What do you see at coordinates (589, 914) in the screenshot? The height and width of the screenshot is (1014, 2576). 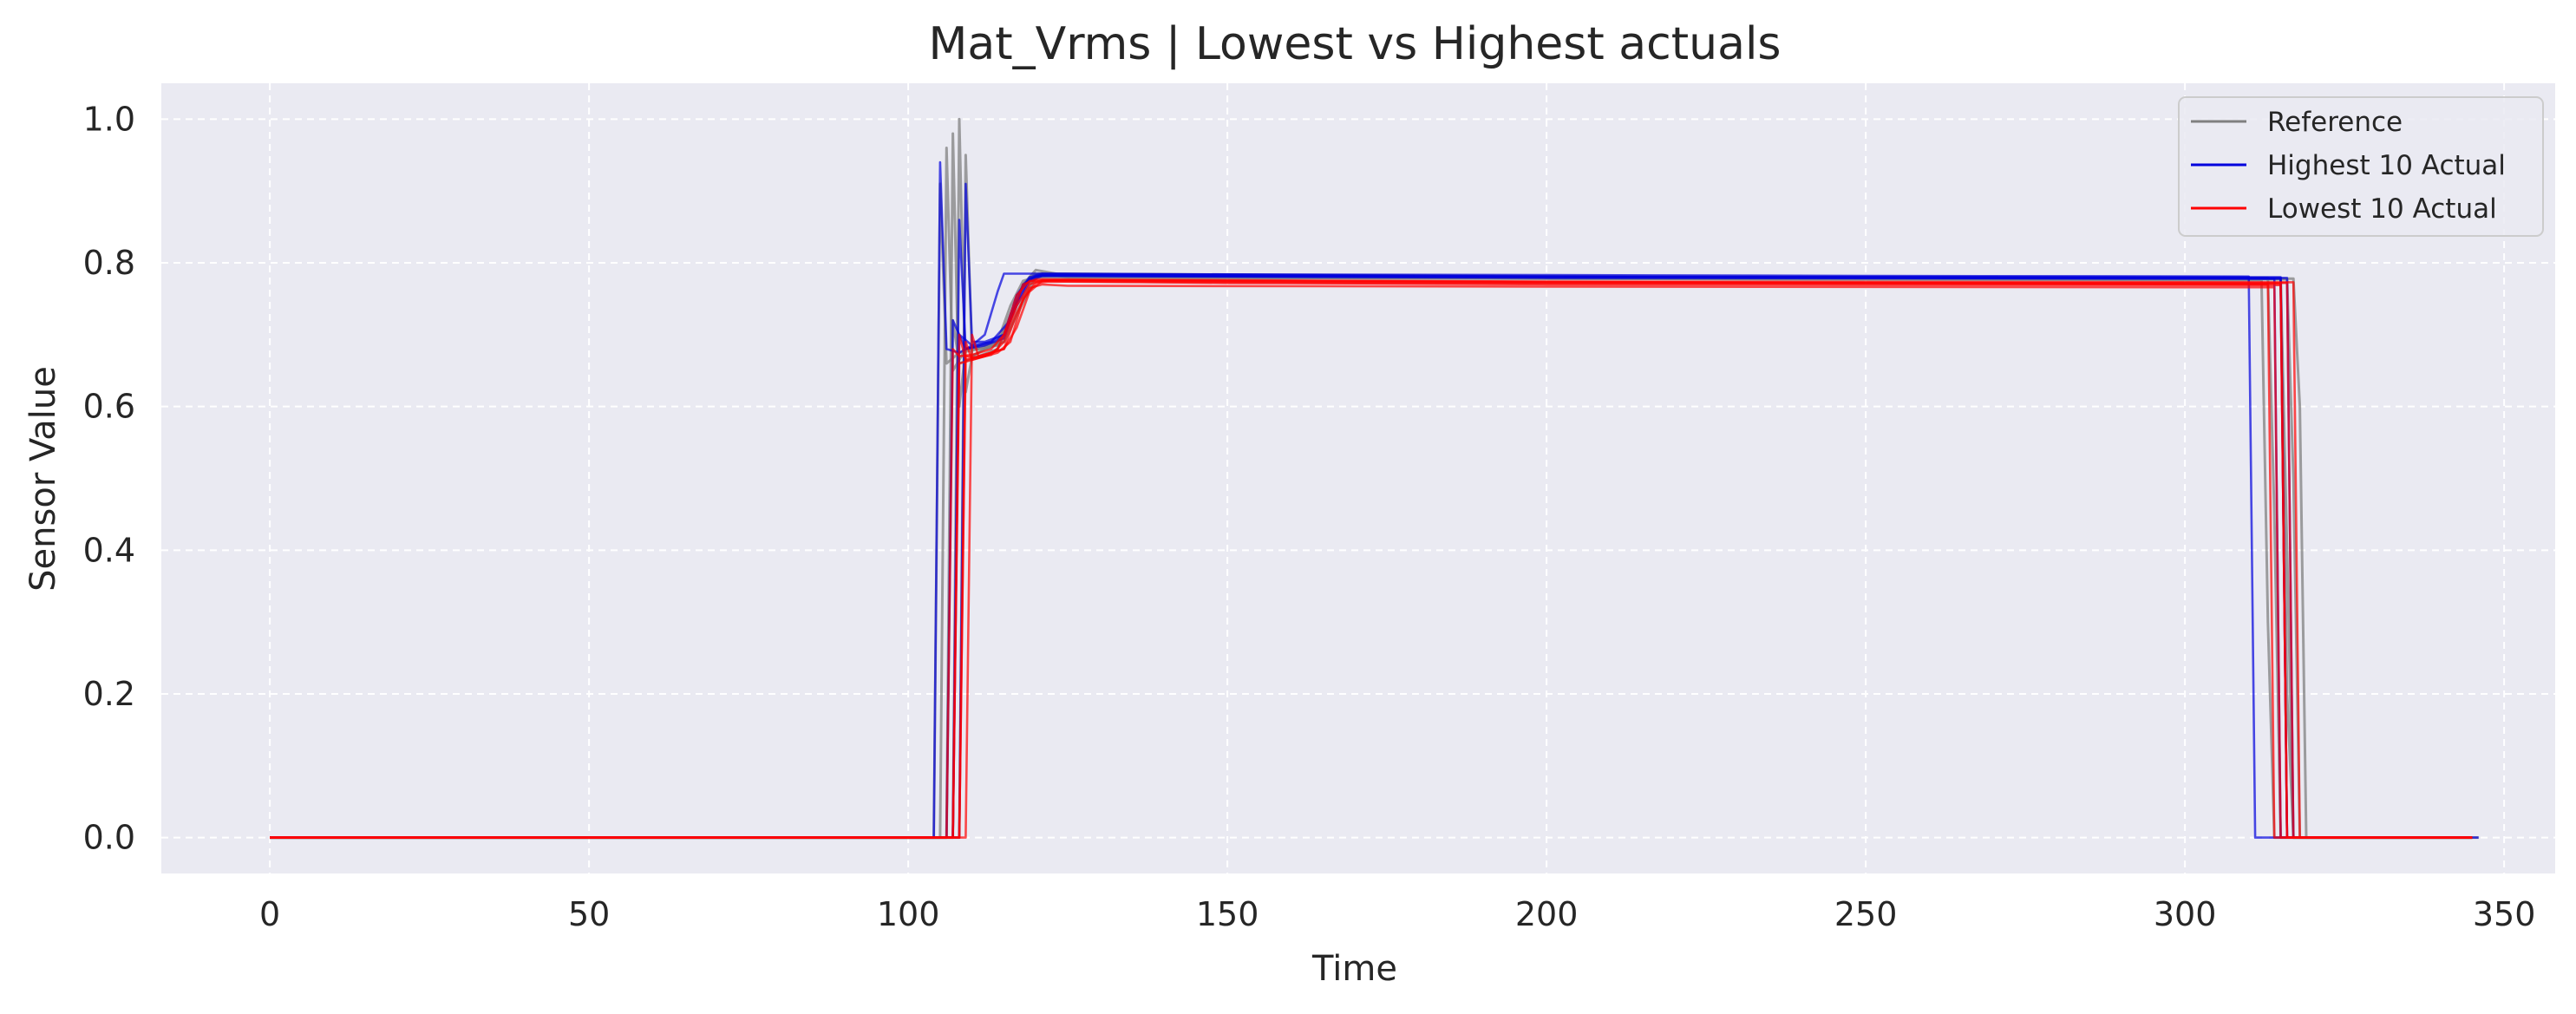 I see `x-tick-label: 50` at bounding box center [589, 914].